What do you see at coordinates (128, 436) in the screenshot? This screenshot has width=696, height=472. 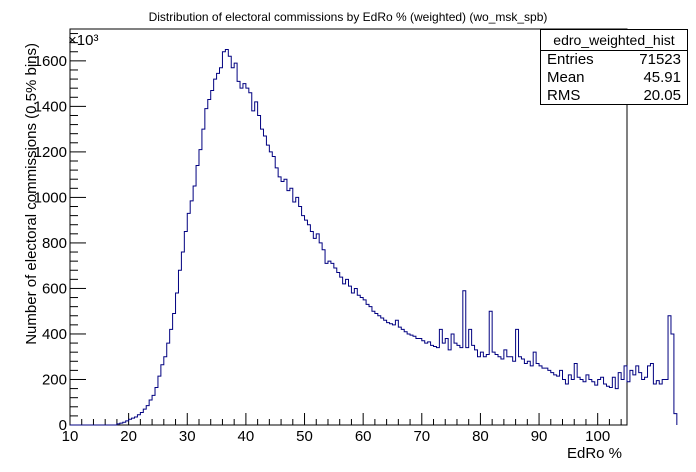 I see `x-tick-label: 20` at bounding box center [128, 436].